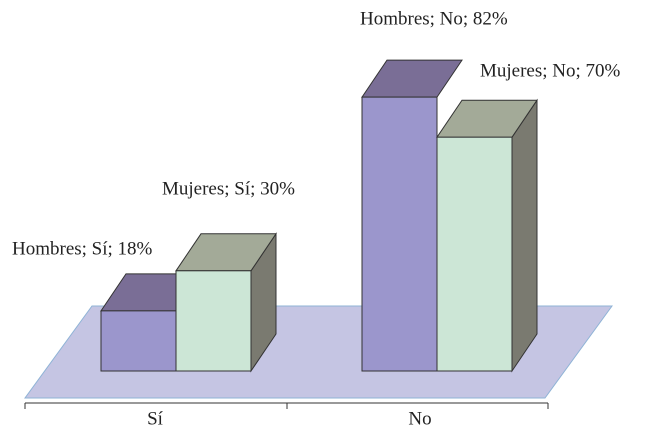 This screenshot has height=429, width=654. I want to click on data-label: Hombres; No; 82%, so click(434, 18).